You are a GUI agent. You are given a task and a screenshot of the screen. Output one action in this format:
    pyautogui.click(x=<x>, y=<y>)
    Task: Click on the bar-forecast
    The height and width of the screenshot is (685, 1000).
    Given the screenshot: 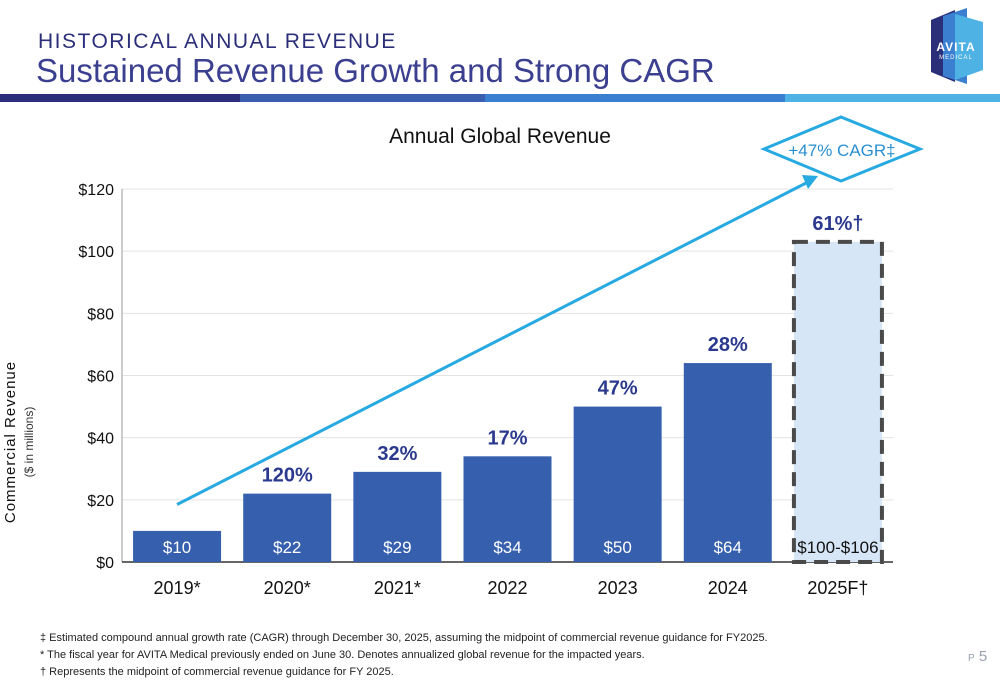 What is the action you would take?
    pyautogui.click(x=837, y=401)
    